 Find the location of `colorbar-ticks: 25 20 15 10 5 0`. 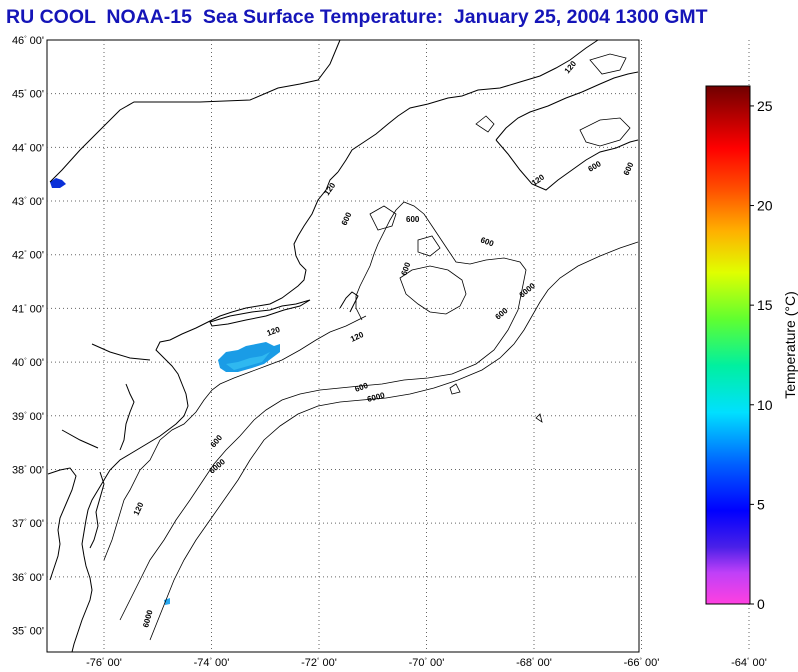

colorbar-ticks: 25 20 15 10 5 0 is located at coordinates (761, 355).